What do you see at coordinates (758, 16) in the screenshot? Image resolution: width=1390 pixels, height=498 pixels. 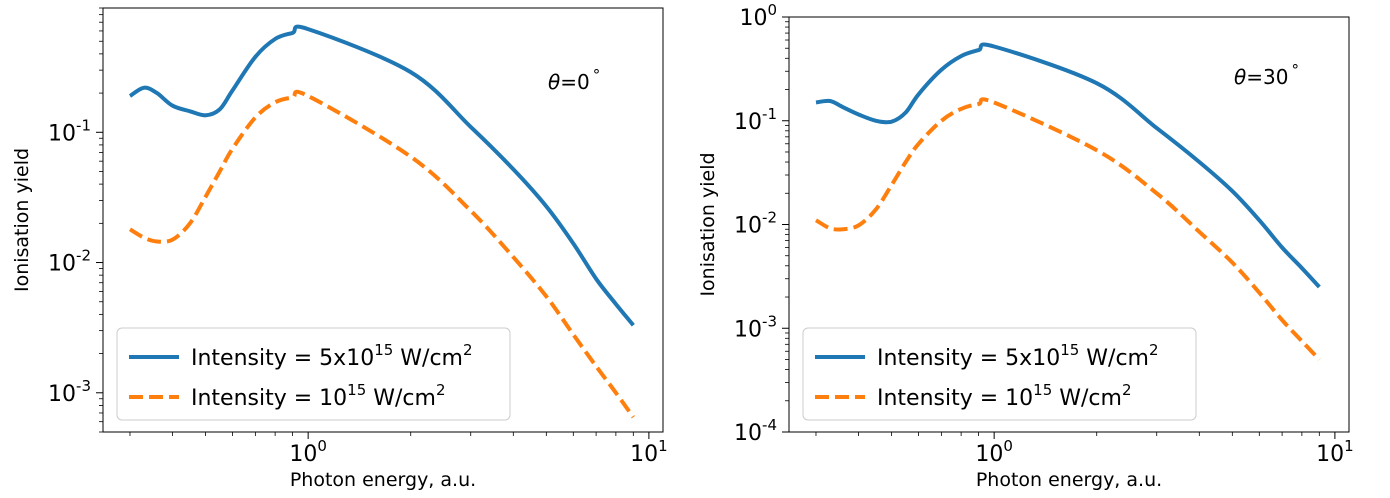 I see `y-tick-label: 10⁰` at bounding box center [758, 16].